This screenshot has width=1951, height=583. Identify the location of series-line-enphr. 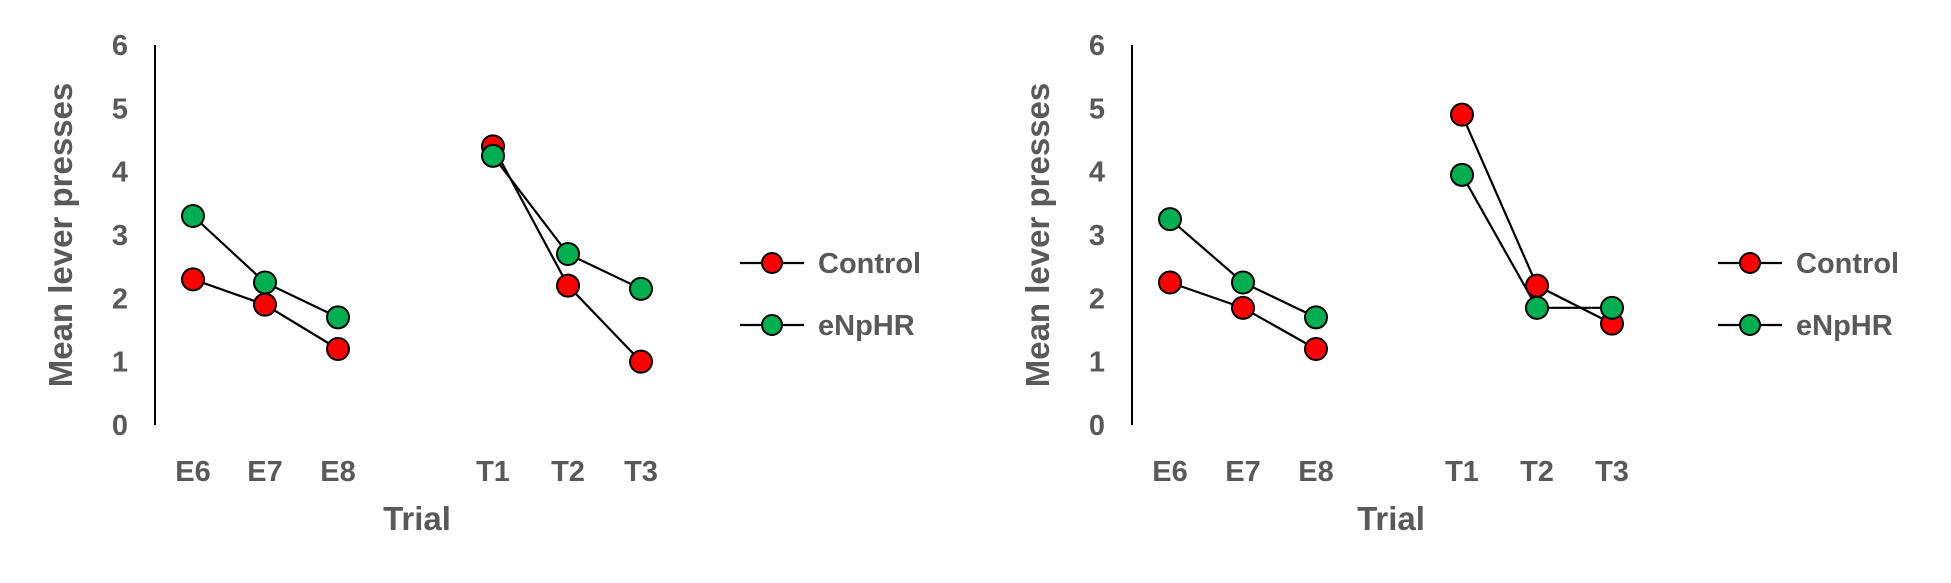
(567, 222).